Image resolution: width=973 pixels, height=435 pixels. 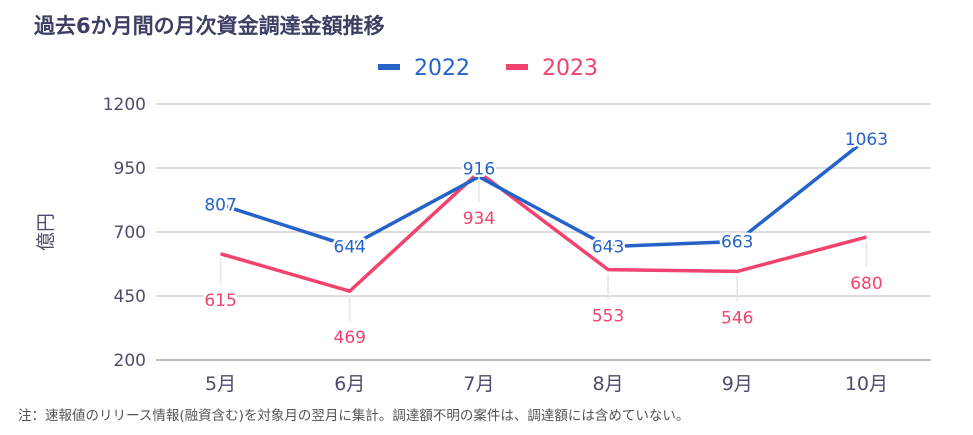 What do you see at coordinates (866, 384) in the screenshot?
I see `x-tick-label: 10月` at bounding box center [866, 384].